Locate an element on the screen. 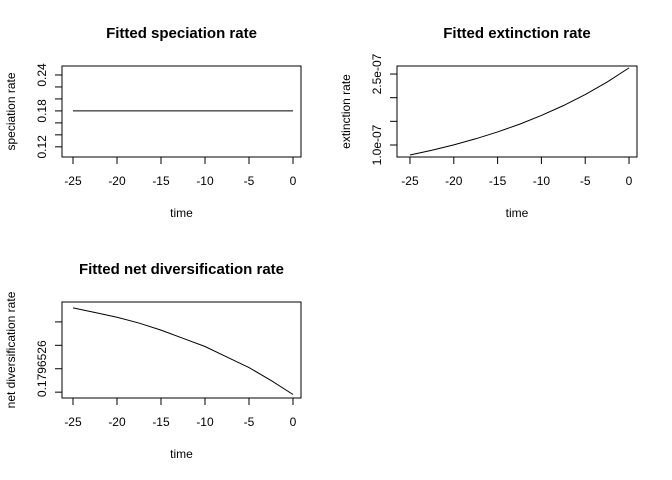 This screenshot has width=672, height=480. y-tick-label: 0.18 is located at coordinates (42, 111).